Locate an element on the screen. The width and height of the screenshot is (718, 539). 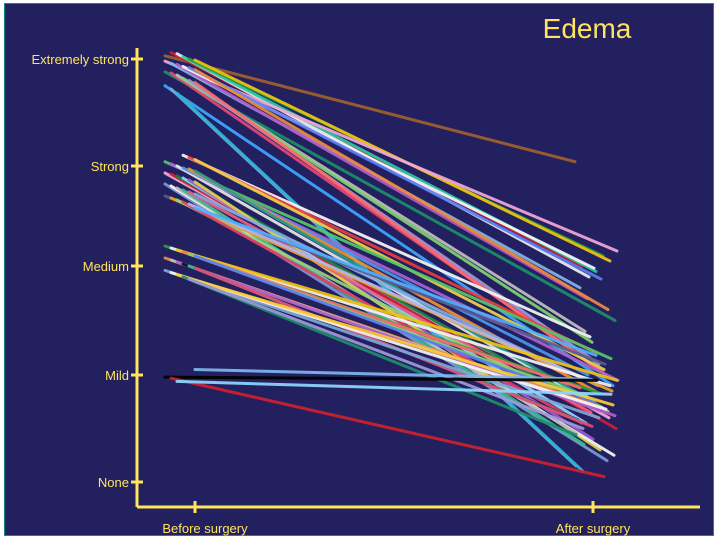
y-tick-label-4: Extremely strong is located at coordinates (80, 59).